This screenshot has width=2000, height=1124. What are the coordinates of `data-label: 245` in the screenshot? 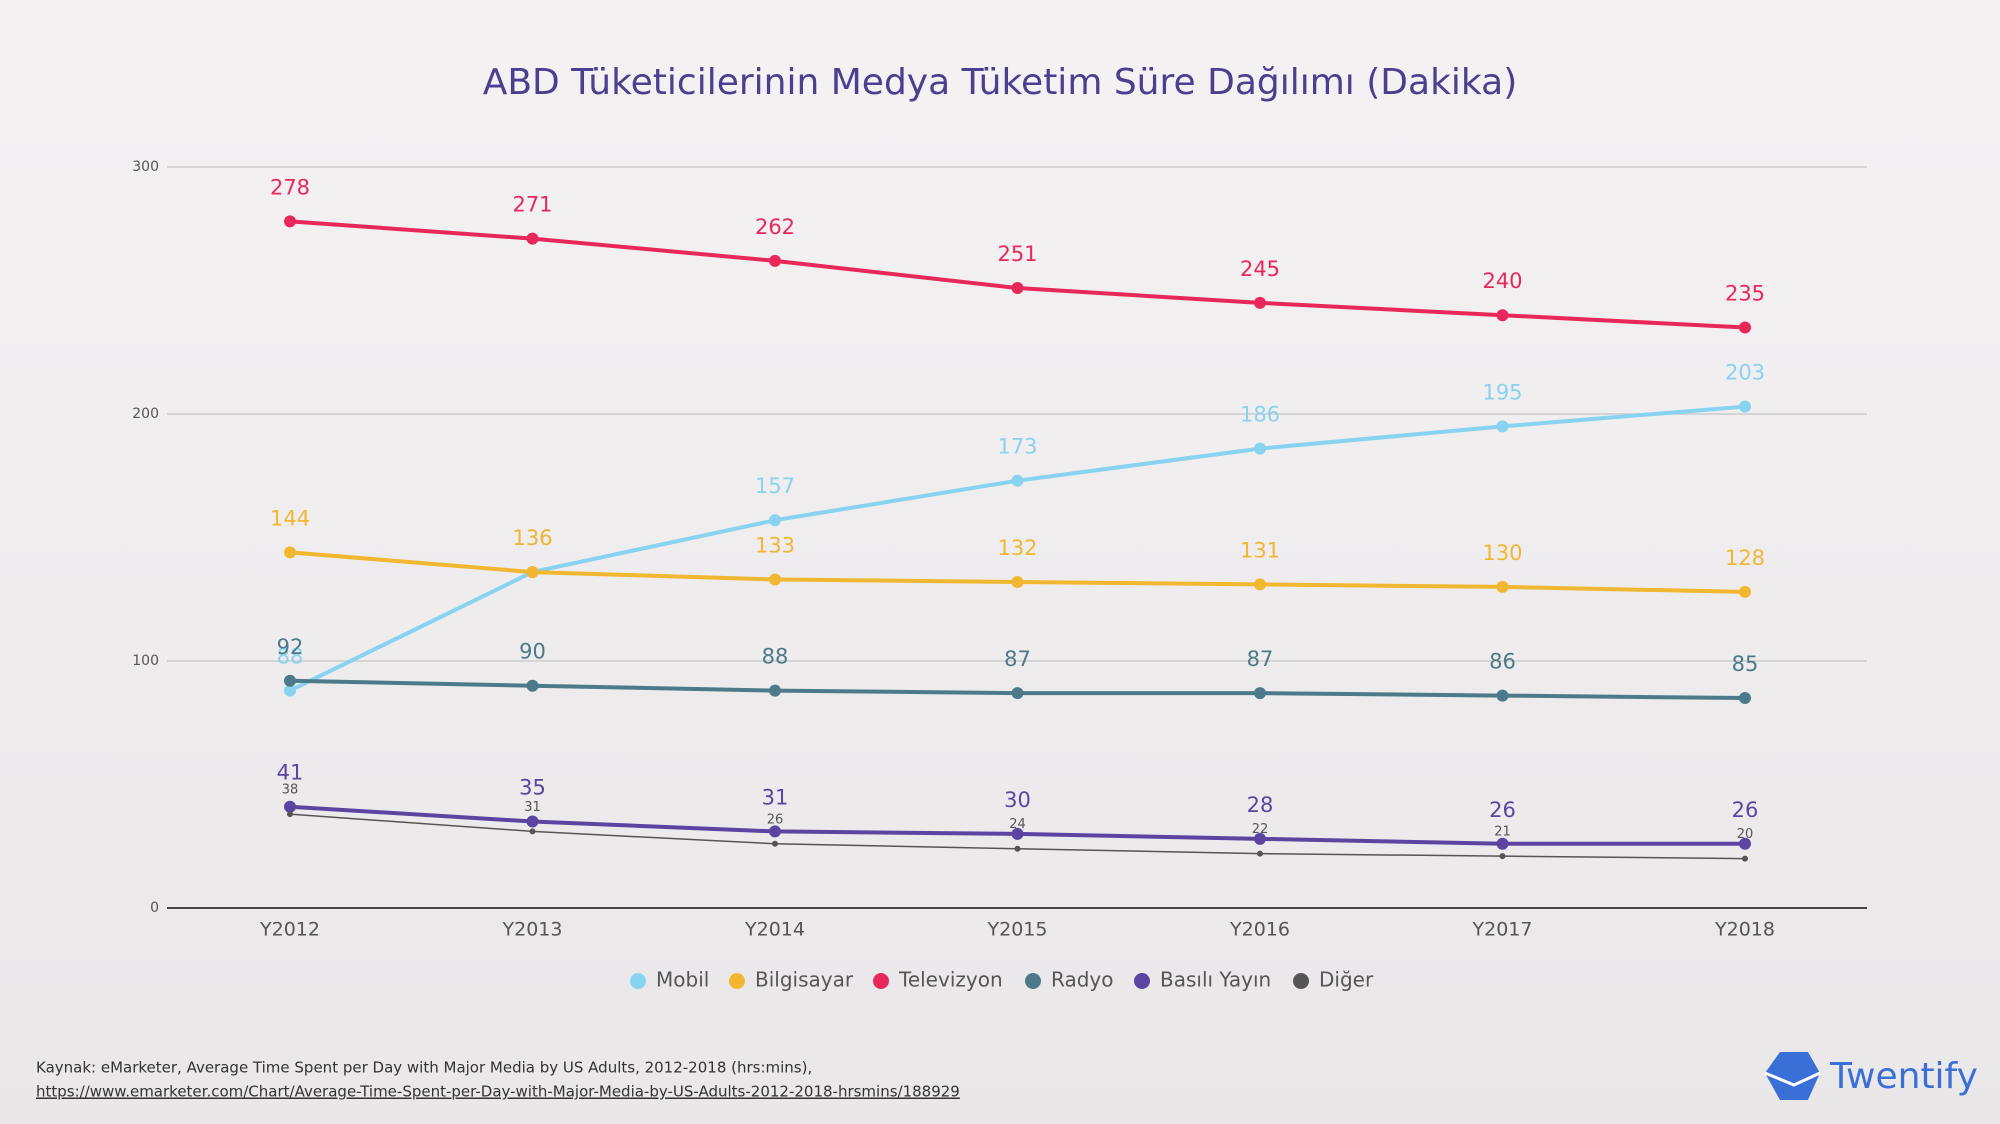 It's located at (1260, 269).